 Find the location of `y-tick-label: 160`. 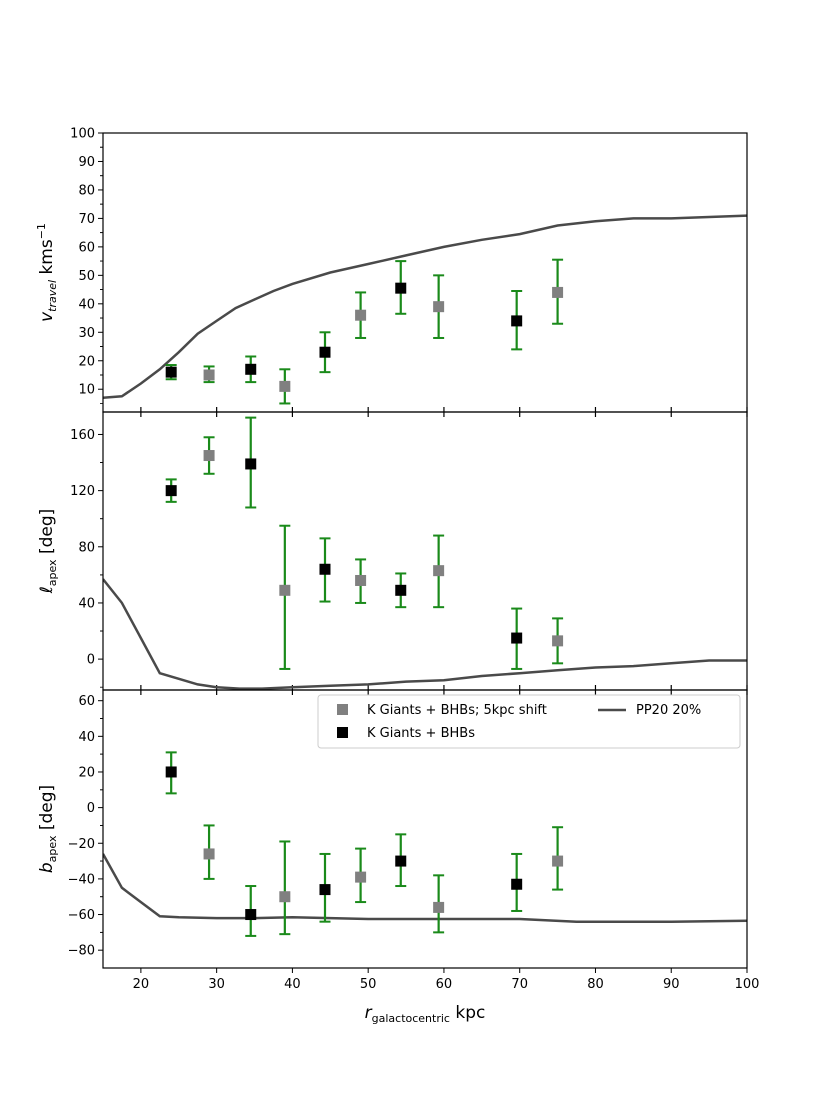

y-tick-label: 160 is located at coordinates (82, 435).